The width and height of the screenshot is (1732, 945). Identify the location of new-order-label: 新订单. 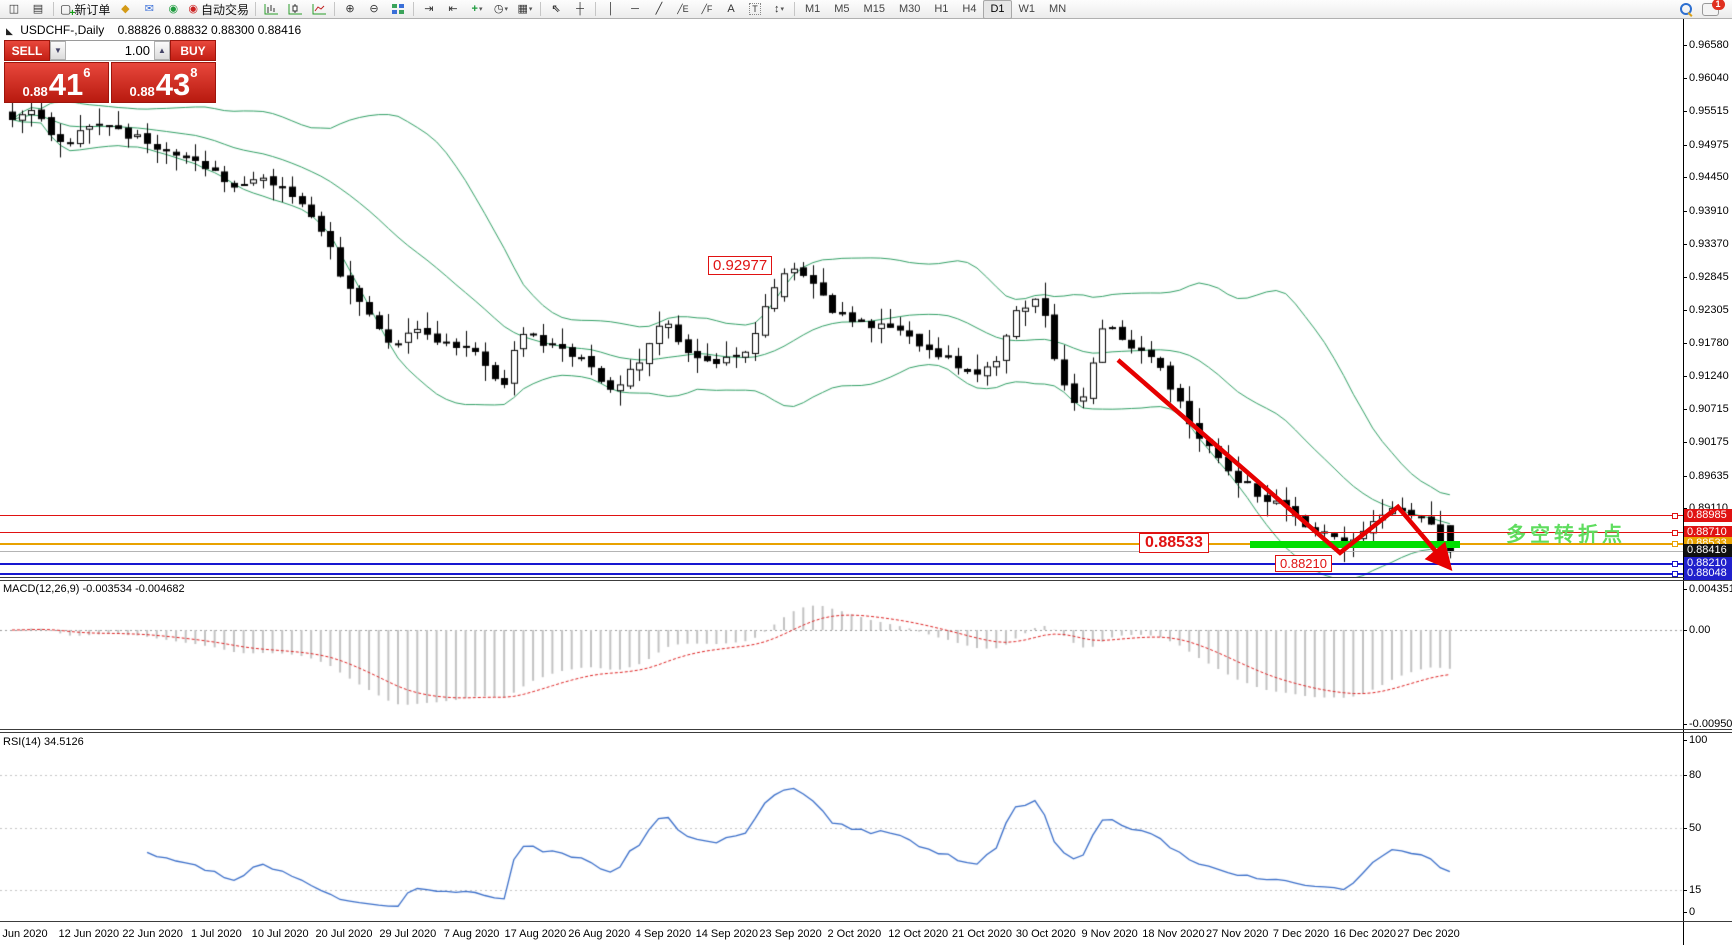
(92, 9).